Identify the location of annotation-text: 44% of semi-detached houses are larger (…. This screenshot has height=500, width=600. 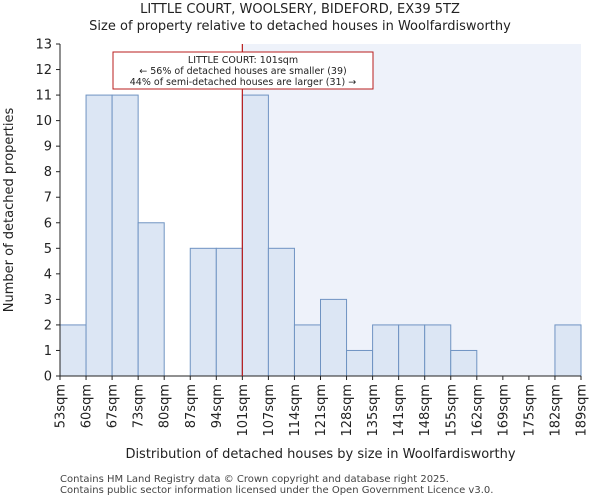
(243, 82).